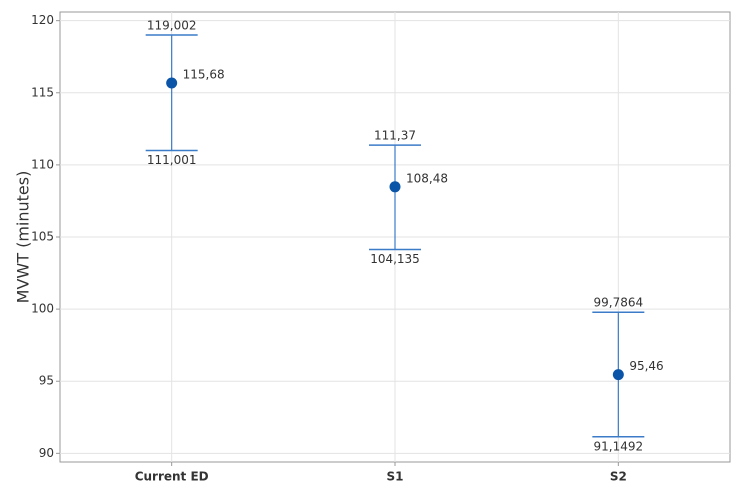  I want to click on y-tick-label: 90, so click(46, 453).